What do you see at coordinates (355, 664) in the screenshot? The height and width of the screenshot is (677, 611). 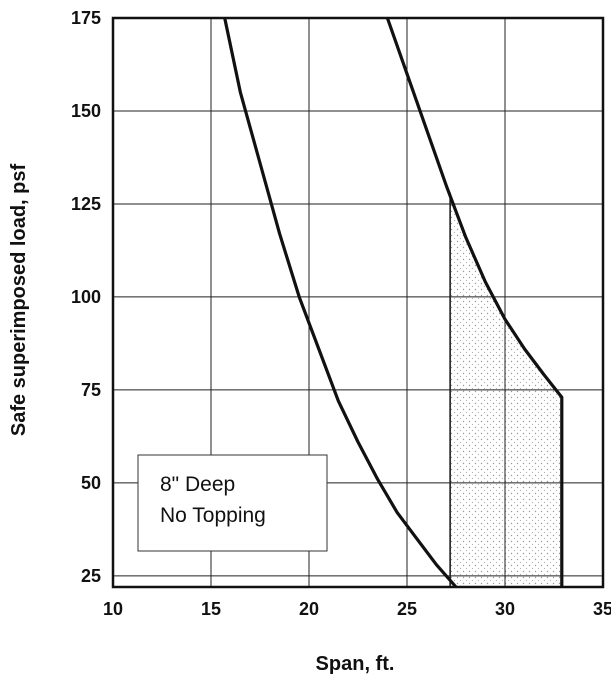 I see `x-axis-label: Span, ft.` at bounding box center [355, 664].